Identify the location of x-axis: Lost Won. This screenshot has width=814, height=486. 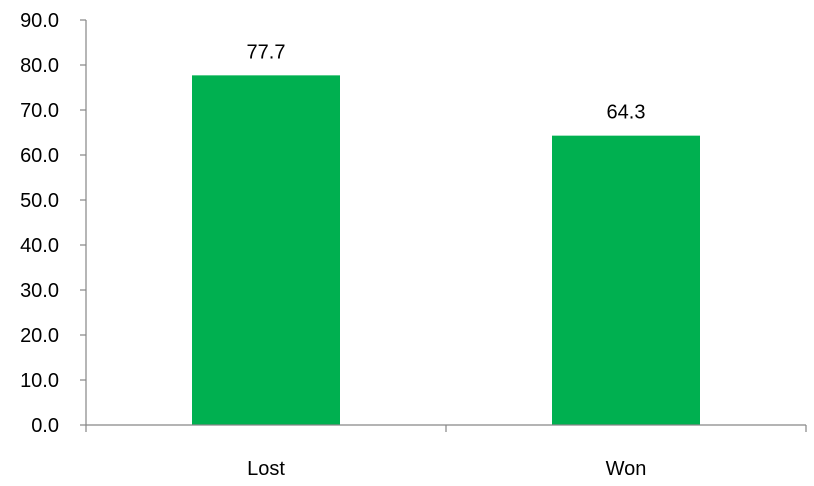
(446, 452).